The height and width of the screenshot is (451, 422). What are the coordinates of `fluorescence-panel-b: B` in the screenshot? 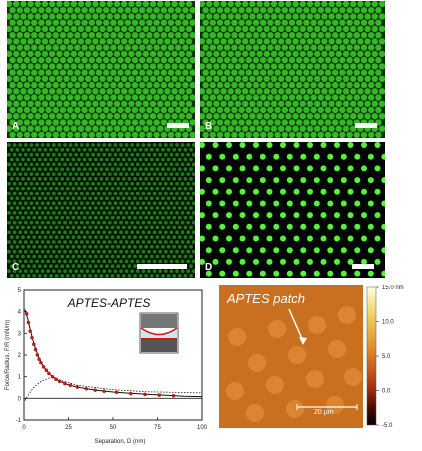 It's located at (292, 69).